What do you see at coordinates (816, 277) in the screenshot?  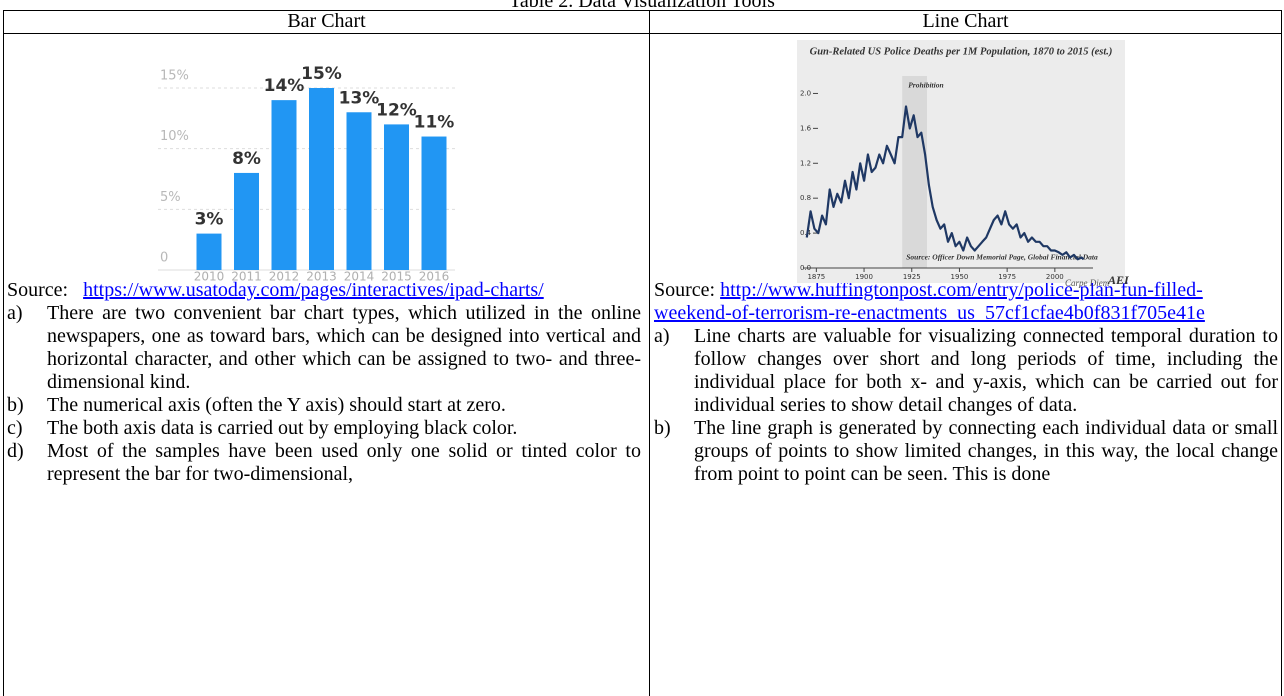 I see `x-tick-label: 1875` at bounding box center [816, 277].